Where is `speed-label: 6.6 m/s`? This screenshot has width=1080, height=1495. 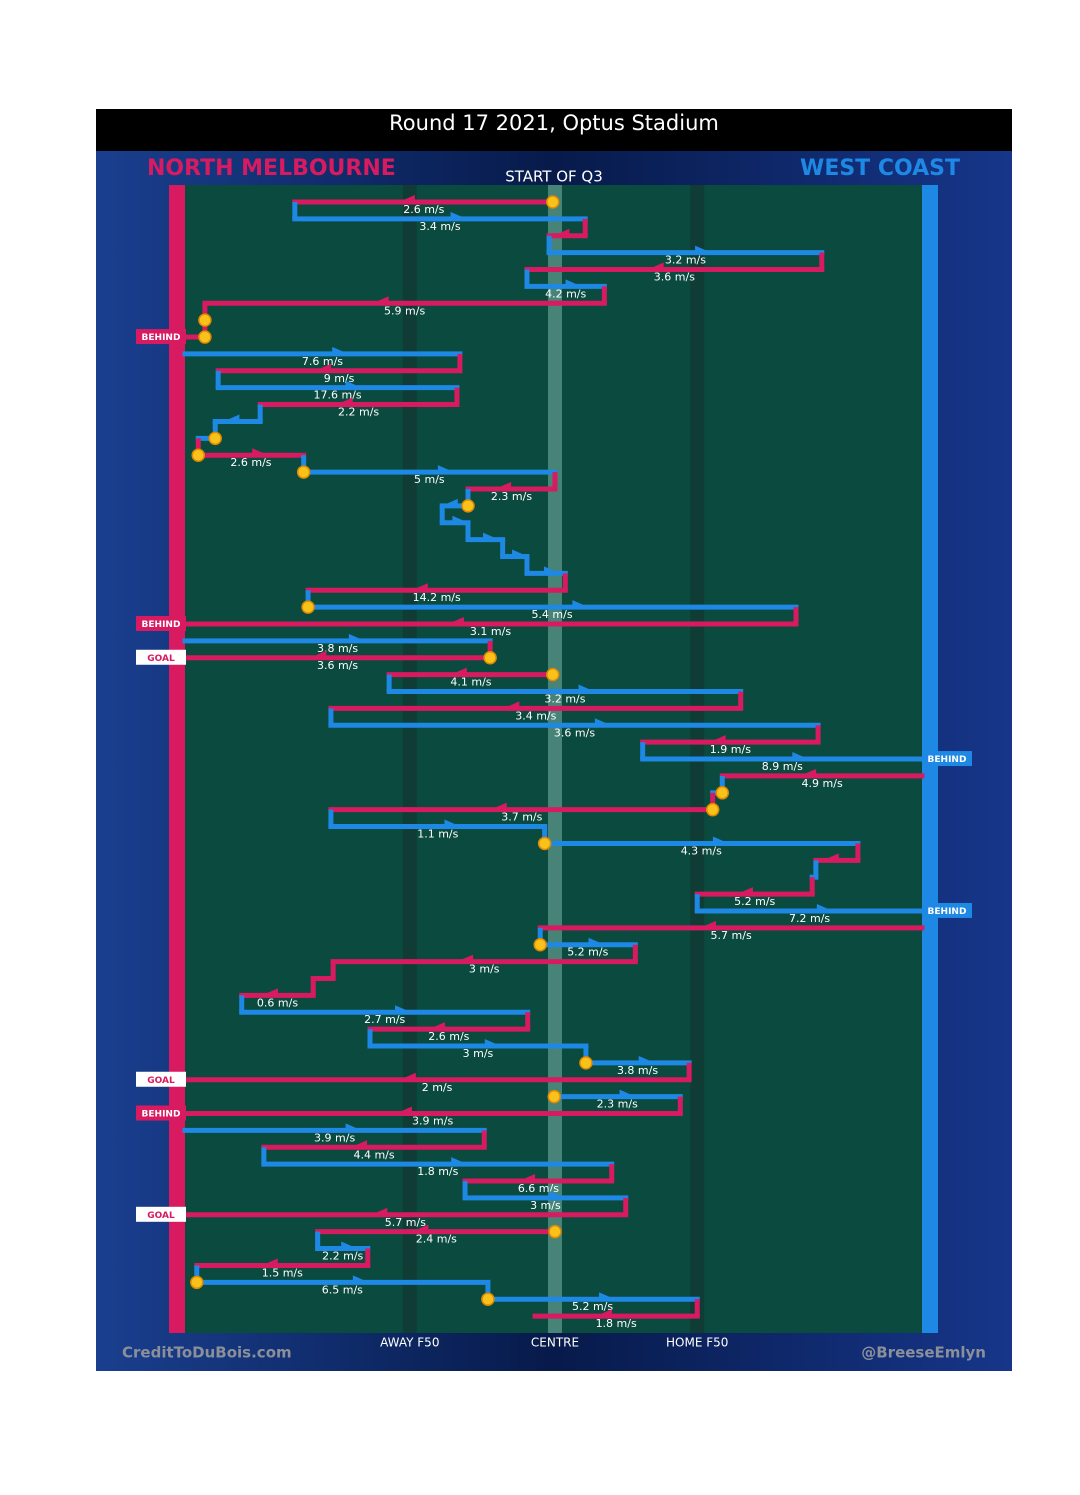 speed-label: 6.6 m/s is located at coordinates (538, 1188).